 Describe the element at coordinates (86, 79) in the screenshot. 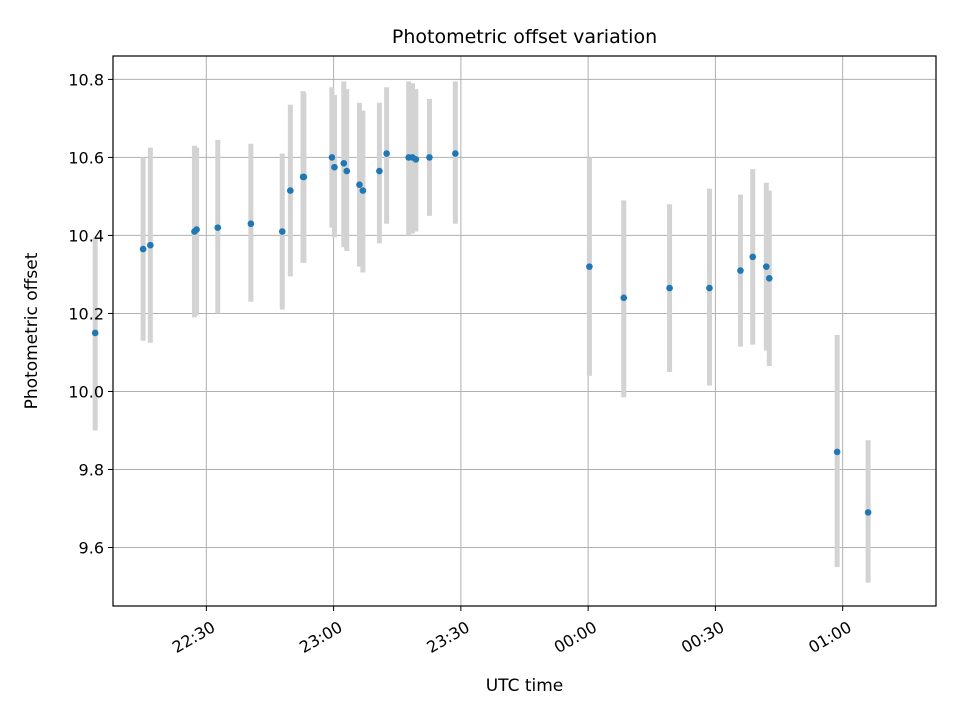

I see `y-tick-label: 10.8` at that location.